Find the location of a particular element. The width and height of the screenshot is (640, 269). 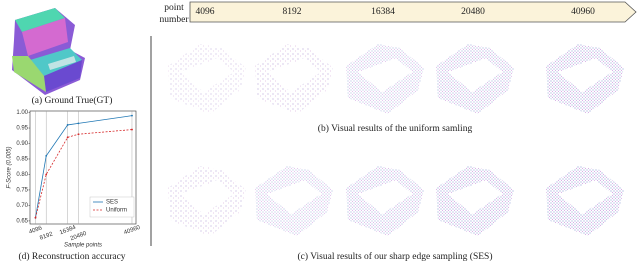

x-tick-label: 8192 is located at coordinates (46, 236).